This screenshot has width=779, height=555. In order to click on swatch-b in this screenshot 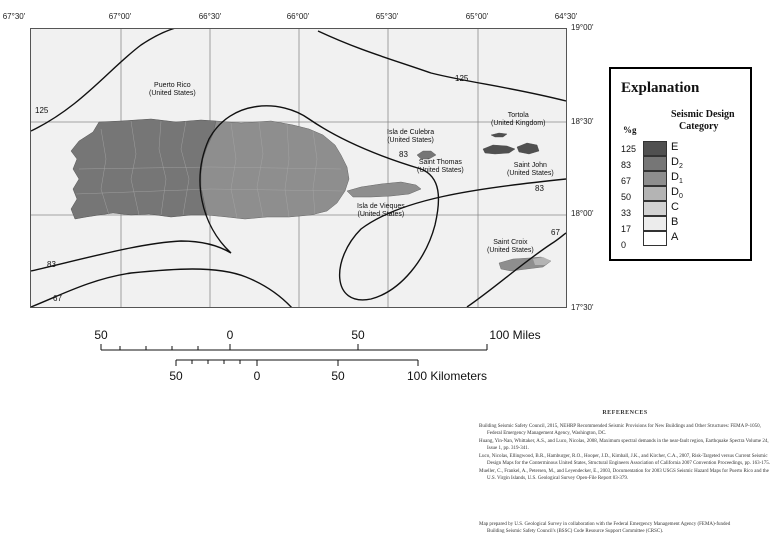, I will do `click(655, 223)`.